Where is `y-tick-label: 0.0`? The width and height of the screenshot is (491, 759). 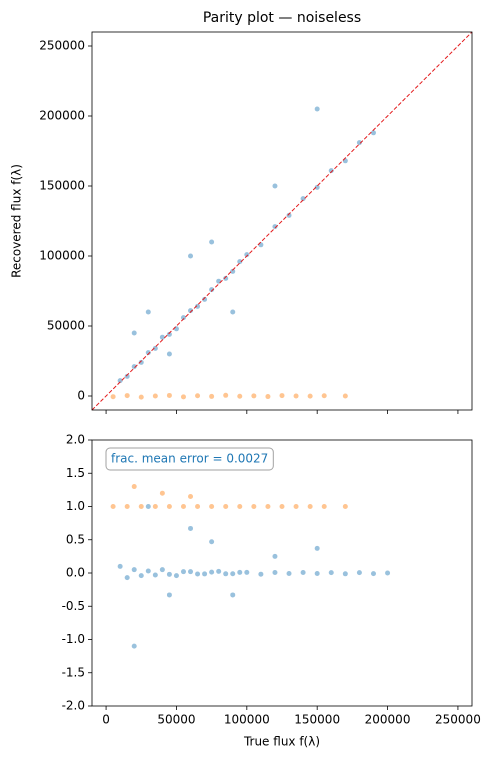 y-tick-label: 0.0 is located at coordinates (75, 573).